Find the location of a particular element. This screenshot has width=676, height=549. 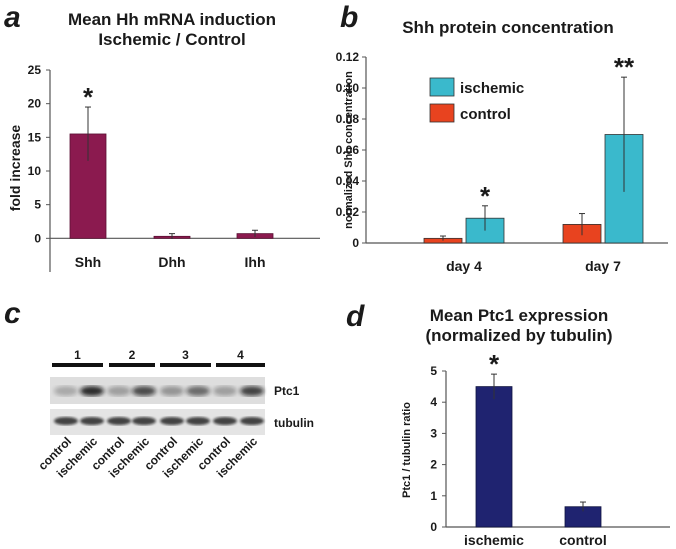

chart-a-y-tick-label: 5 is located at coordinates (37, 205).